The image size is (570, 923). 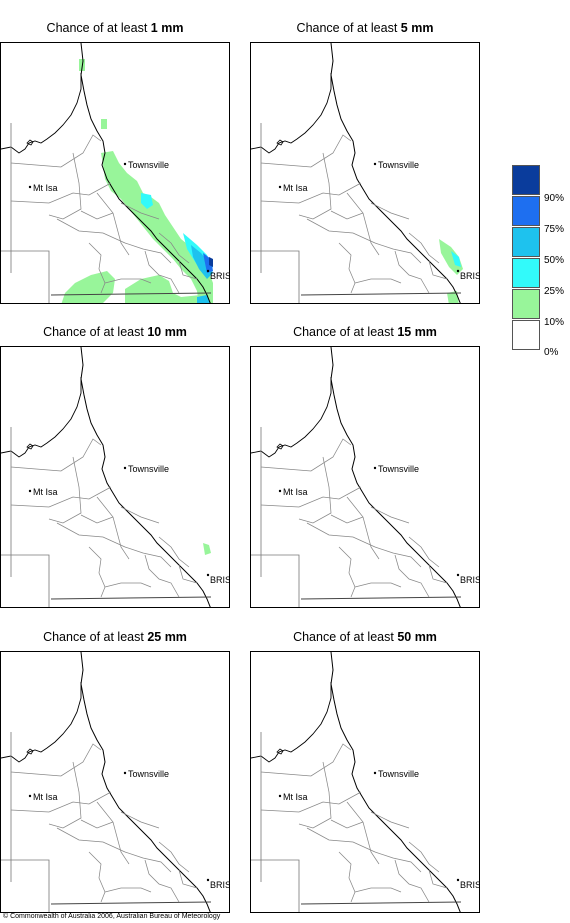 What do you see at coordinates (554, 260) in the screenshot?
I see `legend-label-50: 50%` at bounding box center [554, 260].